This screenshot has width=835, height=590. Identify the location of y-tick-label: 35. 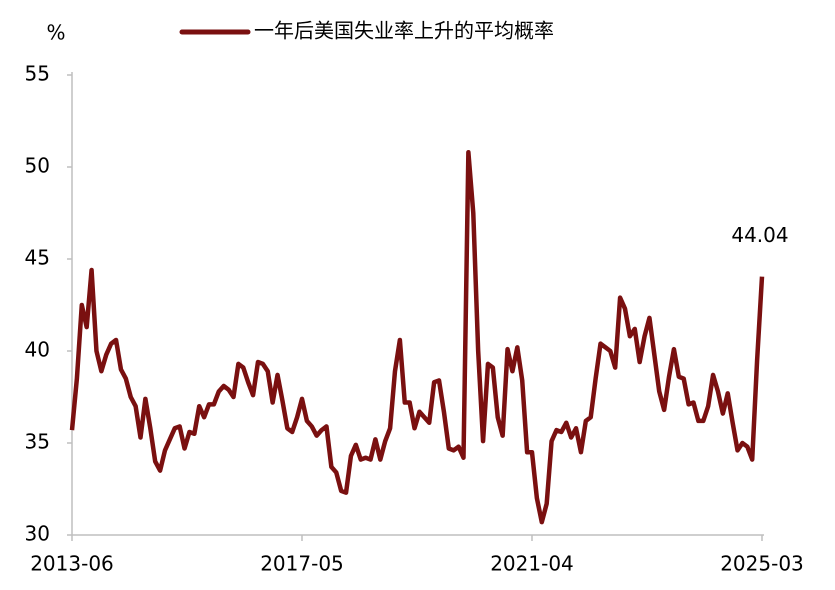
(37, 442).